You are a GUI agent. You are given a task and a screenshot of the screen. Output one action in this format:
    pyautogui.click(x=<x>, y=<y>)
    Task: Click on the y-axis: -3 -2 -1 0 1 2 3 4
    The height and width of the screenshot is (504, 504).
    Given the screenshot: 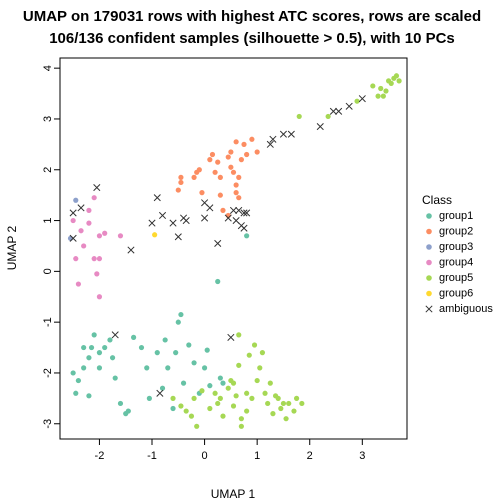 What is the action you would take?
    pyautogui.click(x=51, y=247)
    